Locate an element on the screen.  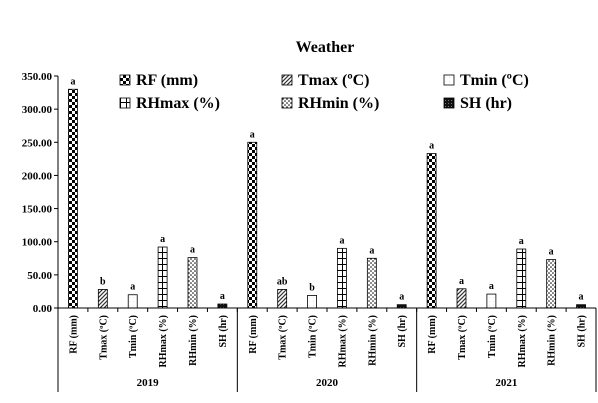
legend-label-rhmin: RHmin (%) is located at coordinates (338, 103).